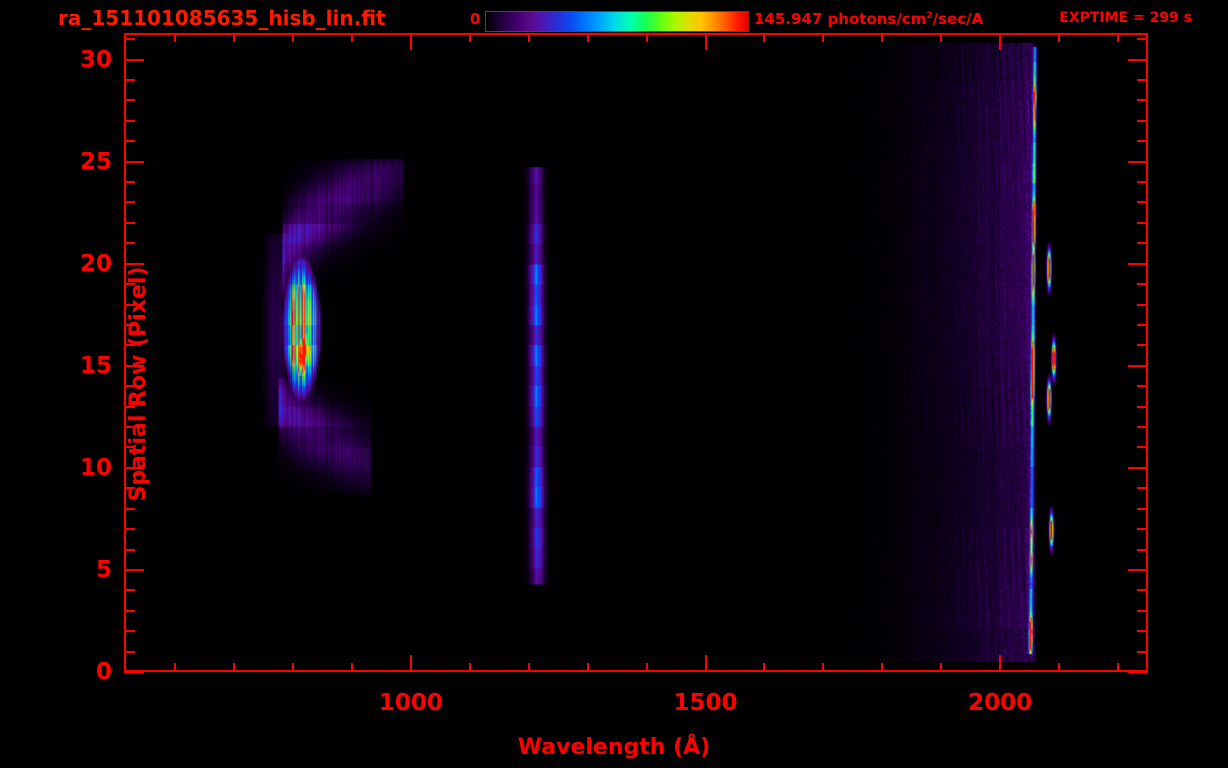  I want to click on colorbar-units-pre: photons/cm, so click(874, 19).